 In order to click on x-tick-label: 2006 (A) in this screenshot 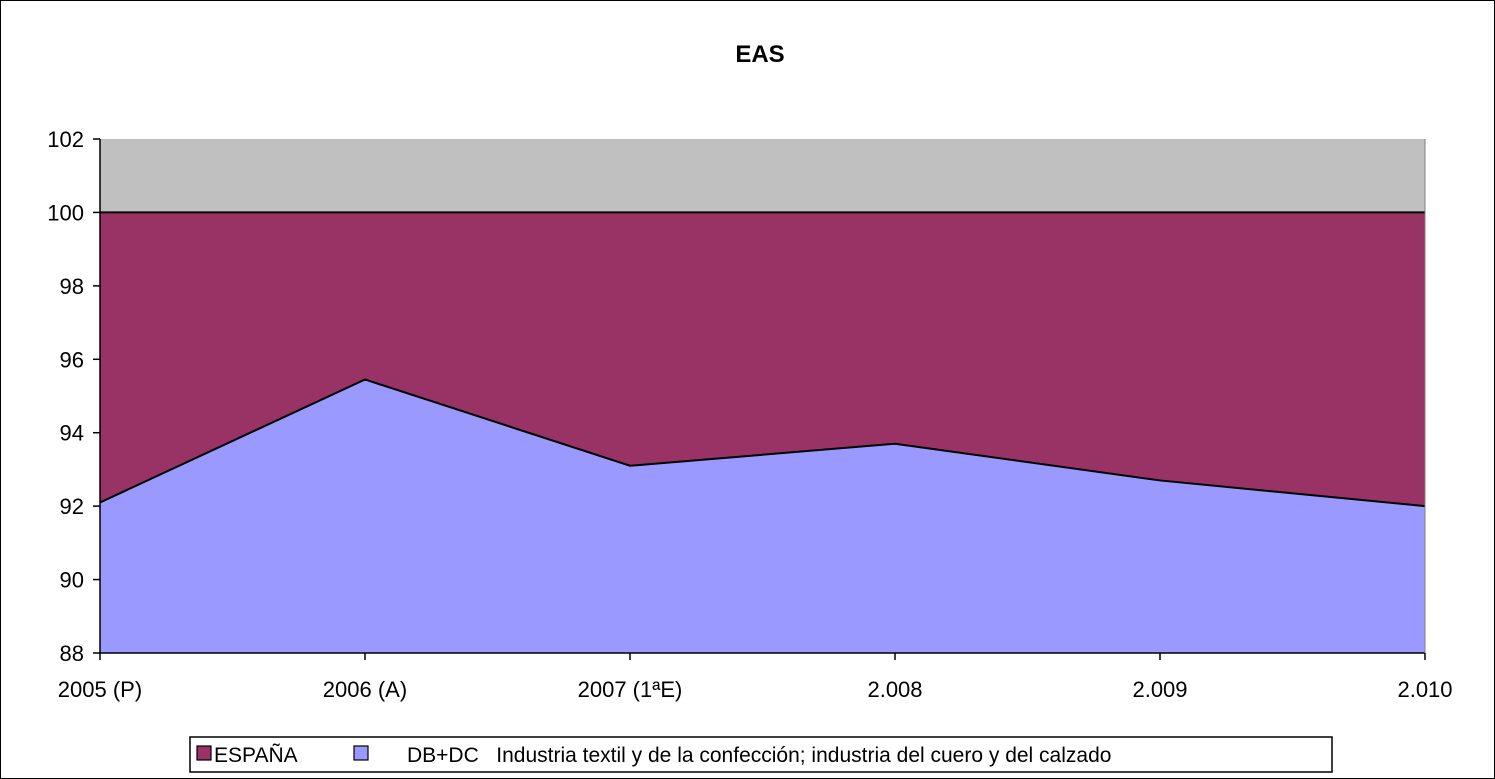, I will do `click(365, 689)`.